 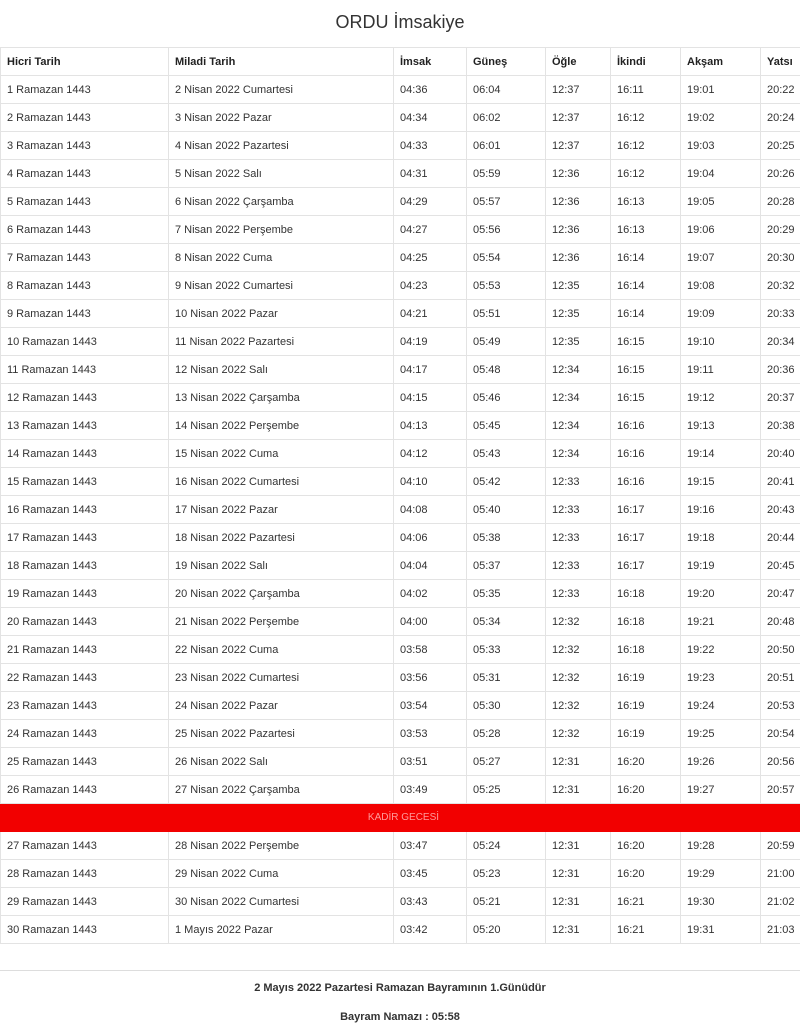 What do you see at coordinates (430, 678) in the screenshot?
I see `table-cell: 03:56` at bounding box center [430, 678].